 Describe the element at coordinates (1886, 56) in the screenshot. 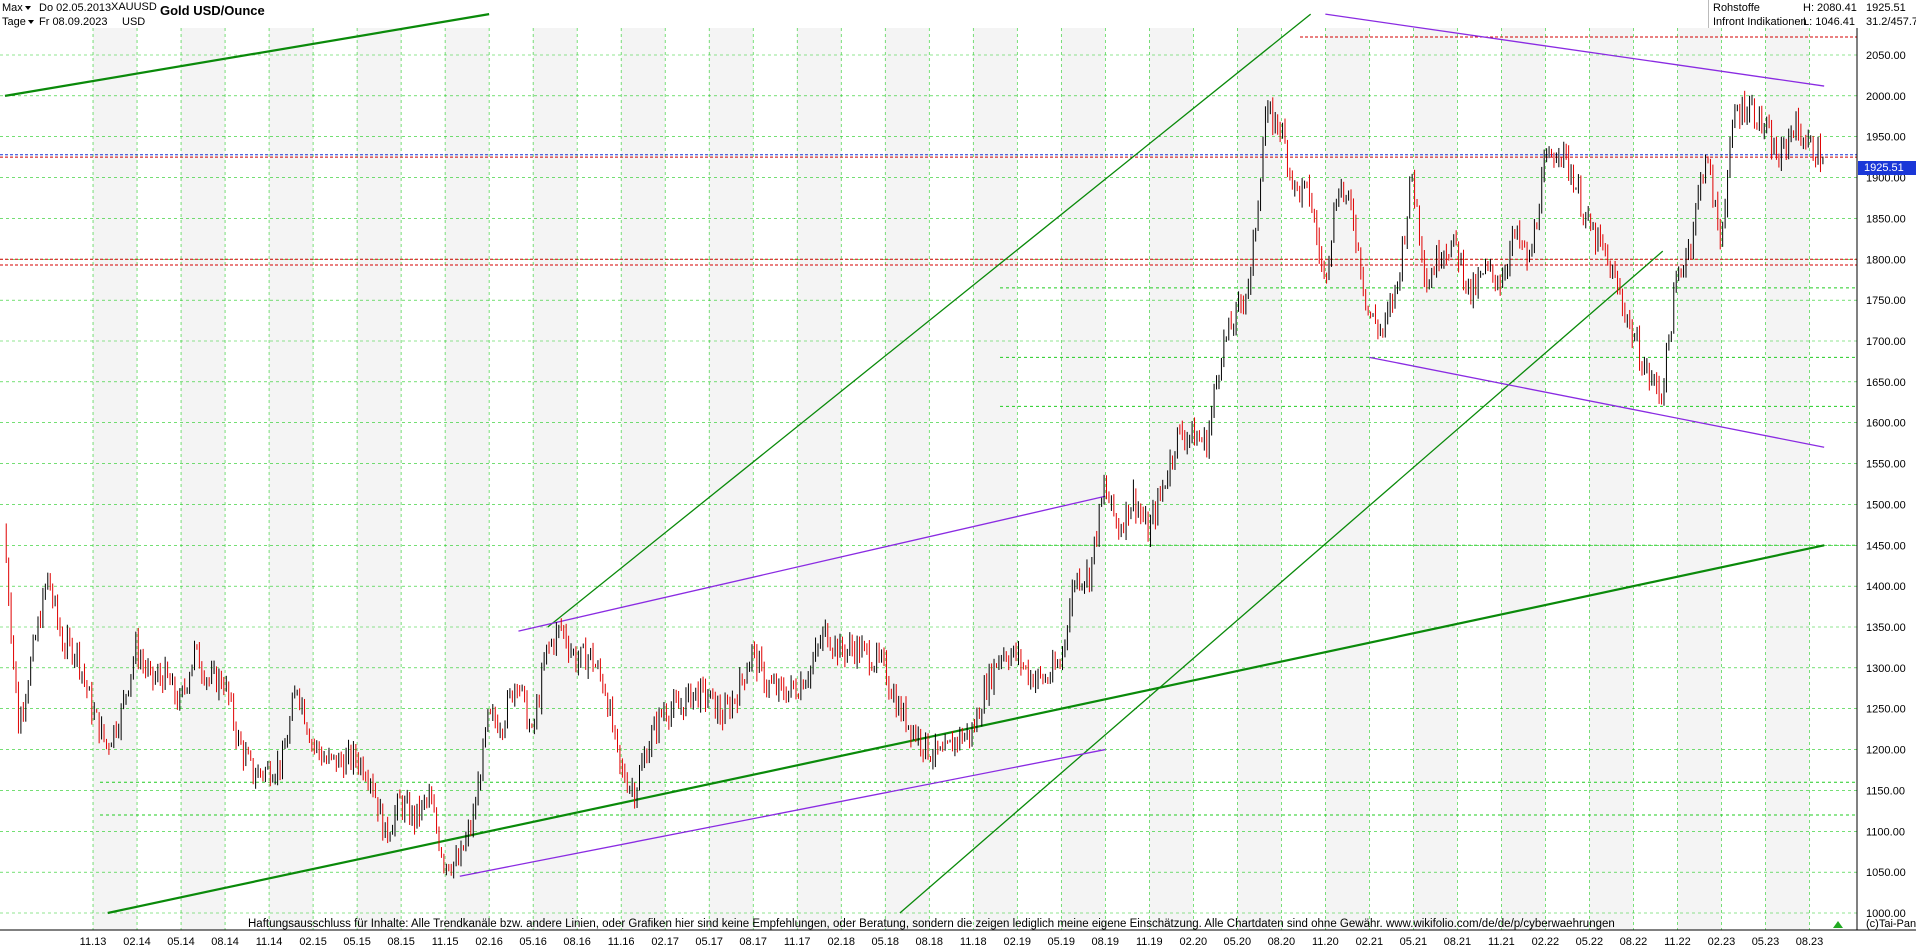

I see `y-tick-label: 2050.00` at that location.